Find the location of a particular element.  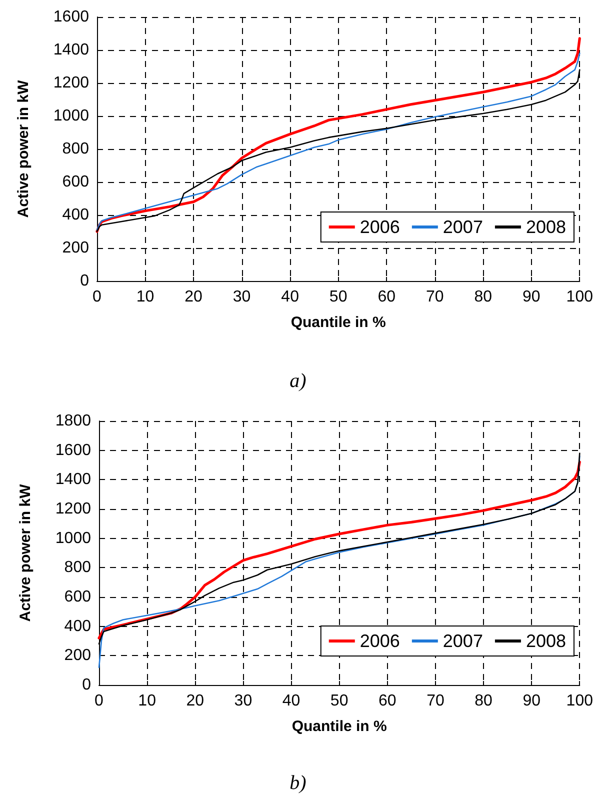

text: a) is located at coordinates (298, 381).